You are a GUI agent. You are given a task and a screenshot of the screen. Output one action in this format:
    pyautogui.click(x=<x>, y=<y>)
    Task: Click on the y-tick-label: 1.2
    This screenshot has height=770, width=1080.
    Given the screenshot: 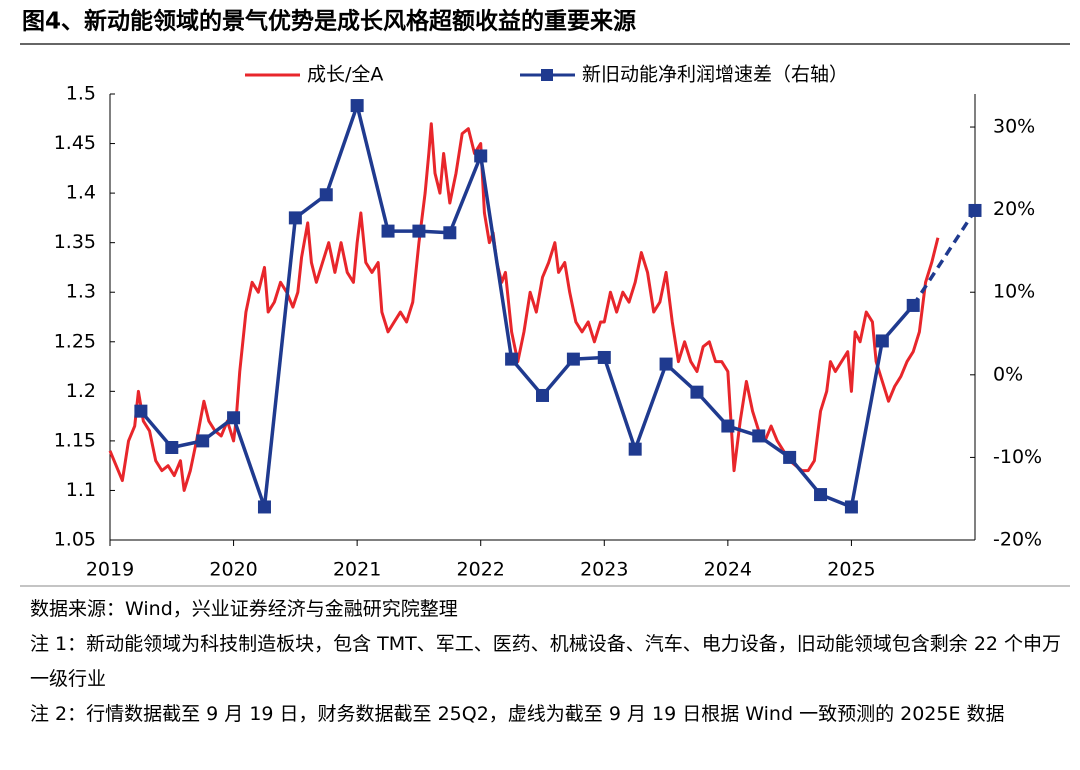 What is the action you would take?
    pyautogui.click(x=81, y=391)
    